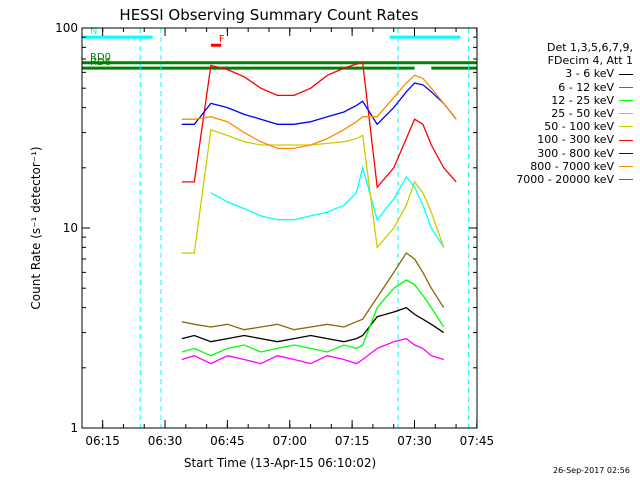  Describe the element at coordinates (477, 441) in the screenshot. I see `x-tick-label-7: 07:45` at that location.